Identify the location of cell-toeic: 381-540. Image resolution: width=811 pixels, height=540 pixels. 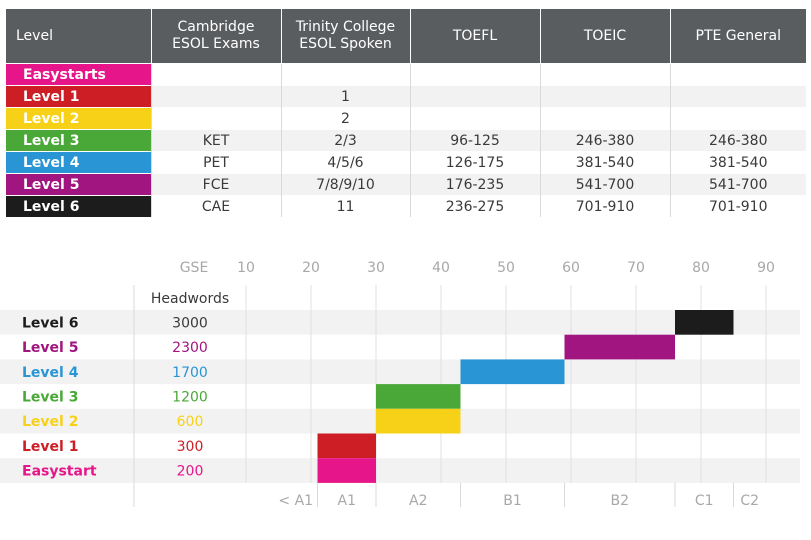
(604, 162).